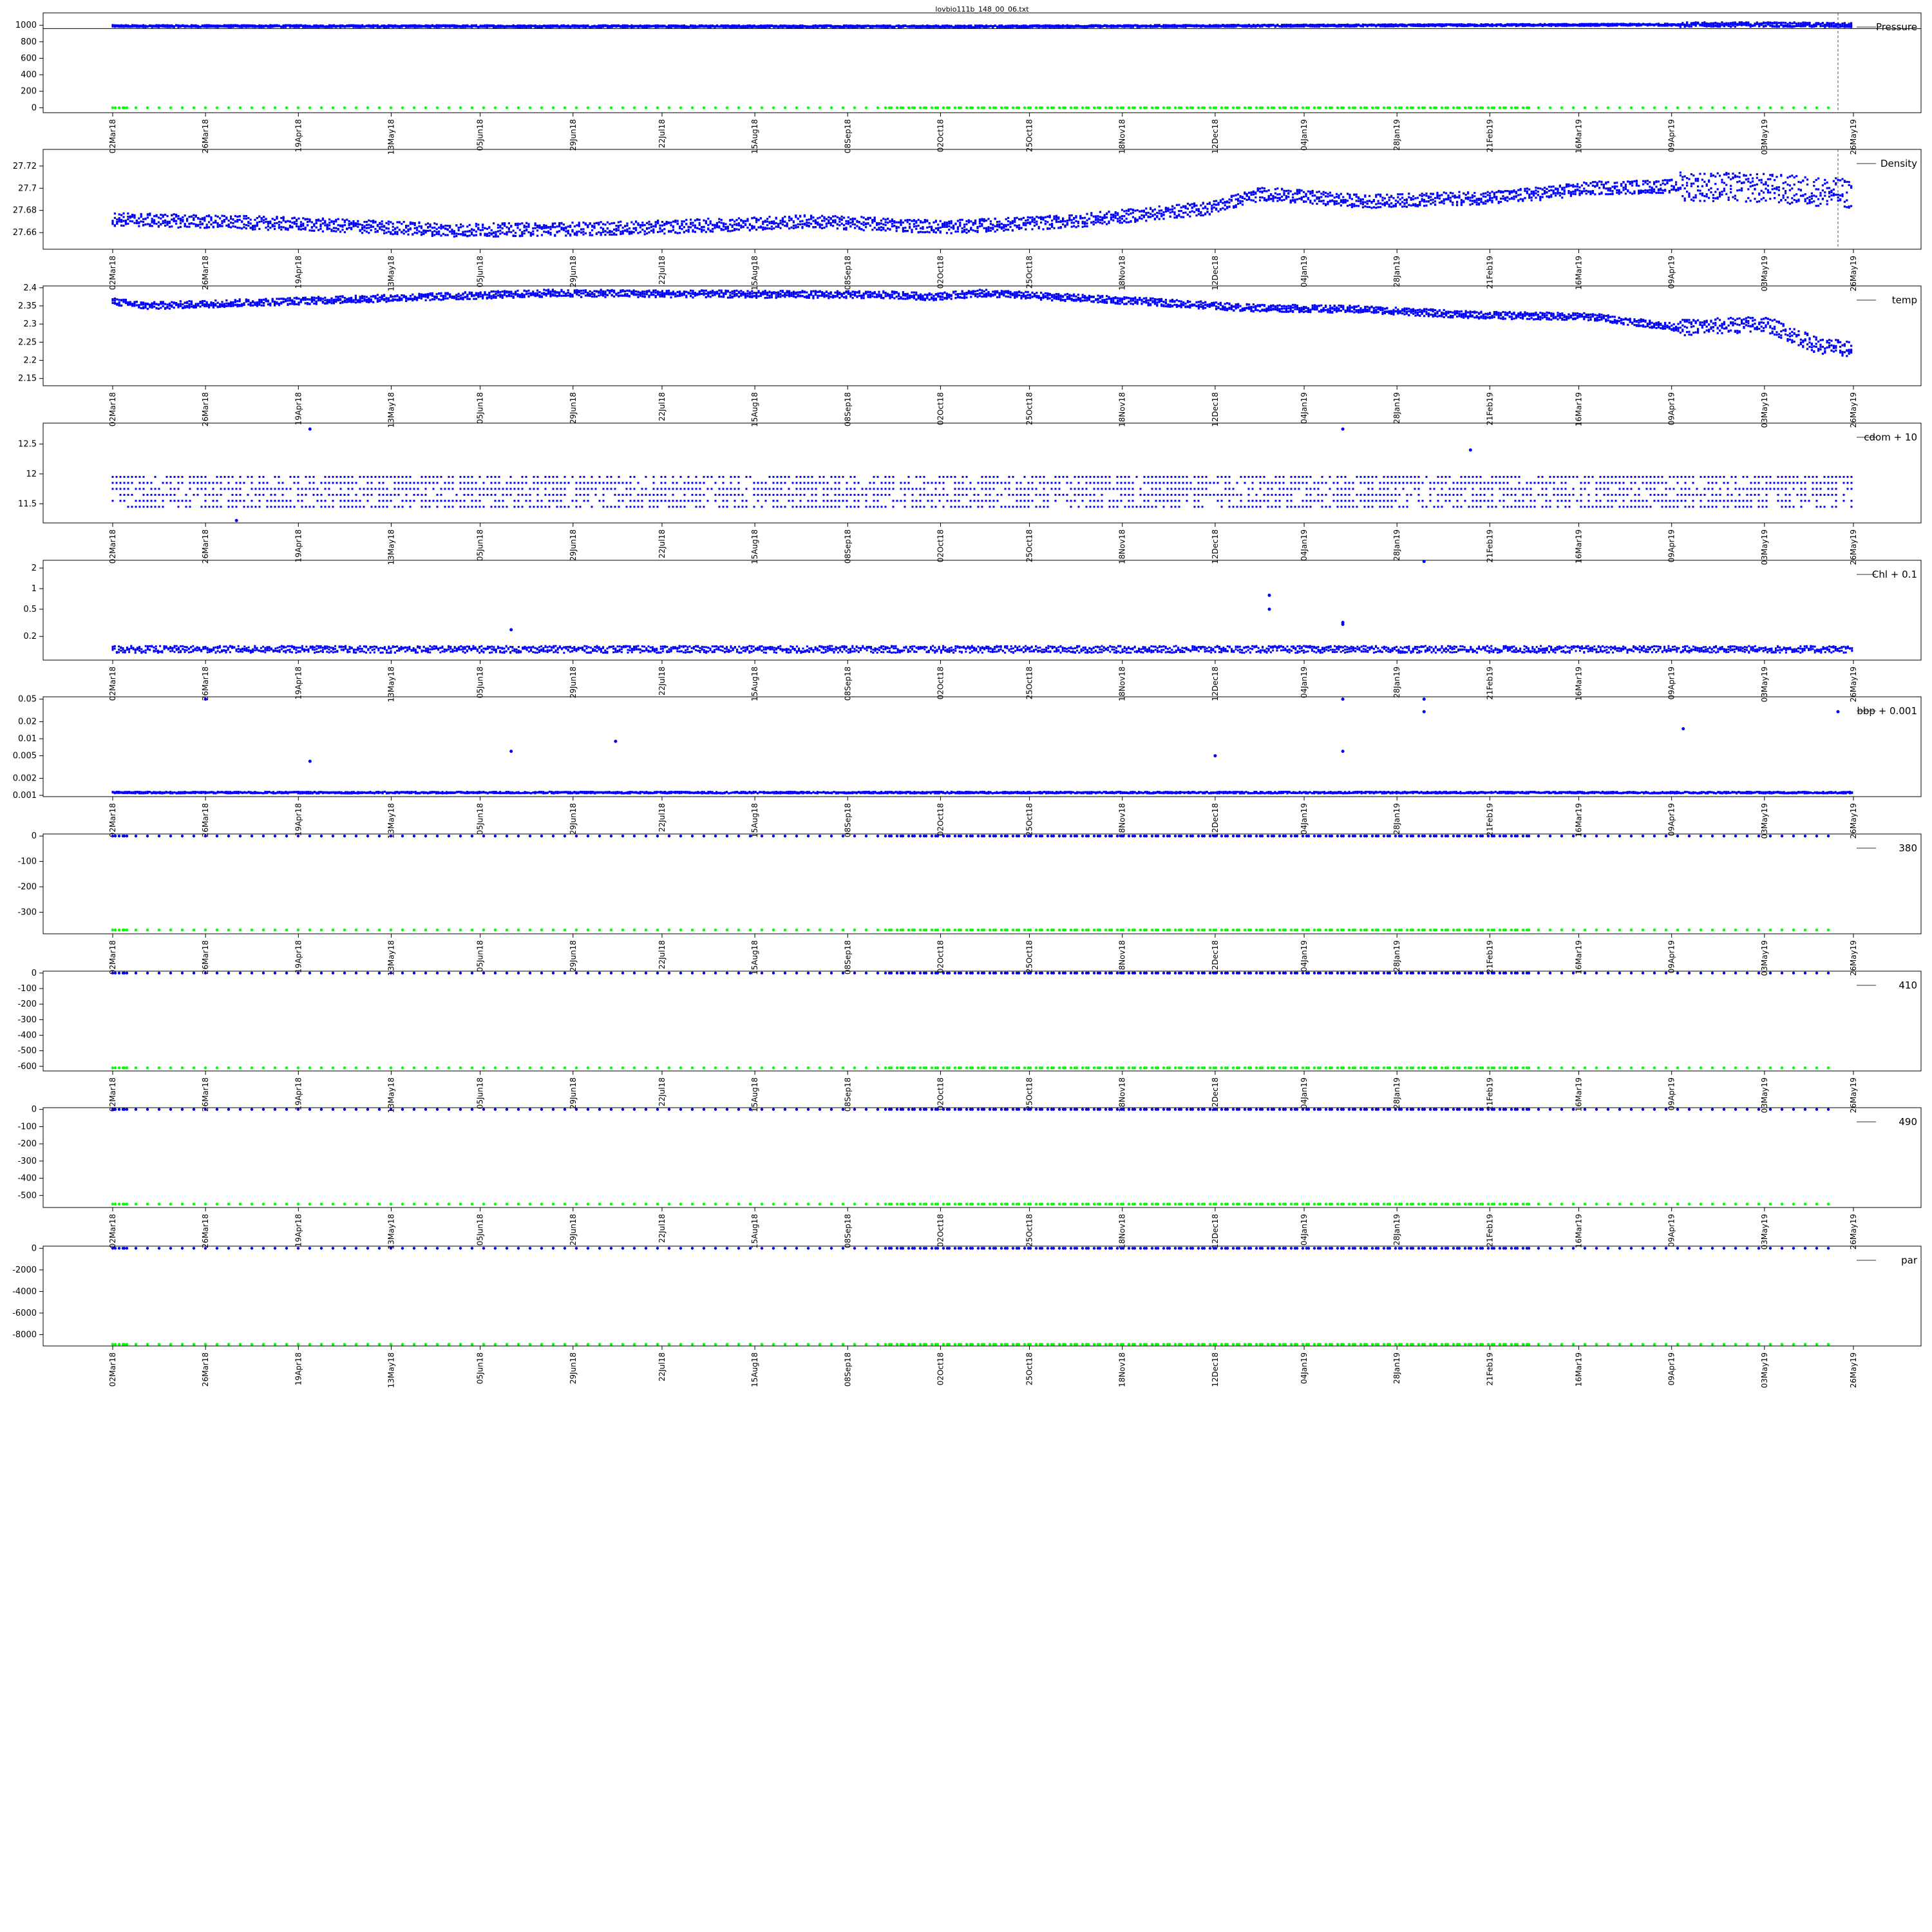 This screenshot has width=1932, height=1932. Describe the element at coordinates (1304, 135) in the screenshot. I see `xtick-label: 04Jan19` at that location.